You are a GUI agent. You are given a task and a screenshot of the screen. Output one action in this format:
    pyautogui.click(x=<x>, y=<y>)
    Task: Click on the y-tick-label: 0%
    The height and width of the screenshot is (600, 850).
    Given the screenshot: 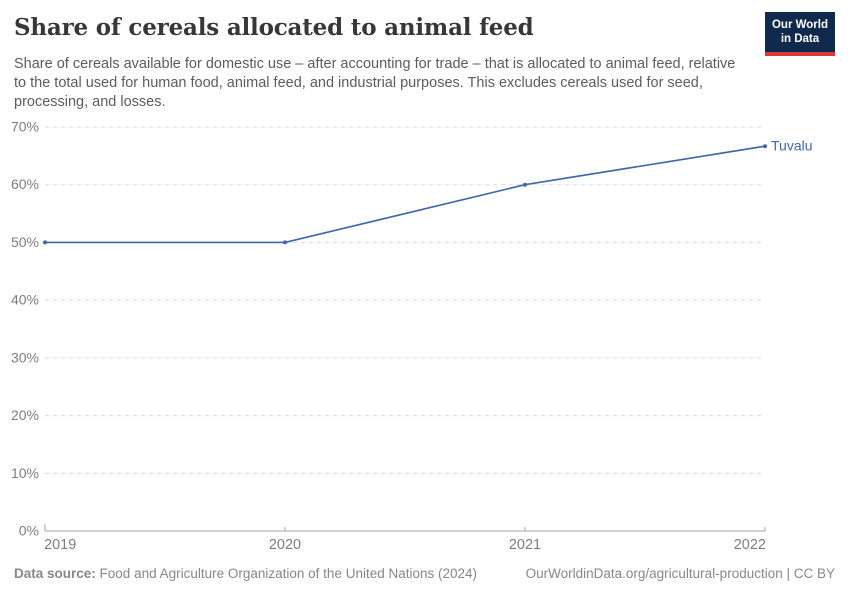 What is the action you would take?
    pyautogui.click(x=29, y=531)
    